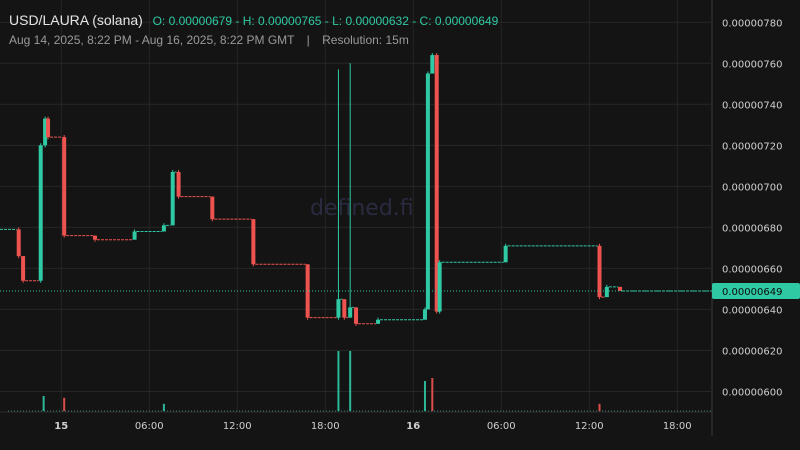  I want to click on low-value: 0.00000632, so click(377, 21).